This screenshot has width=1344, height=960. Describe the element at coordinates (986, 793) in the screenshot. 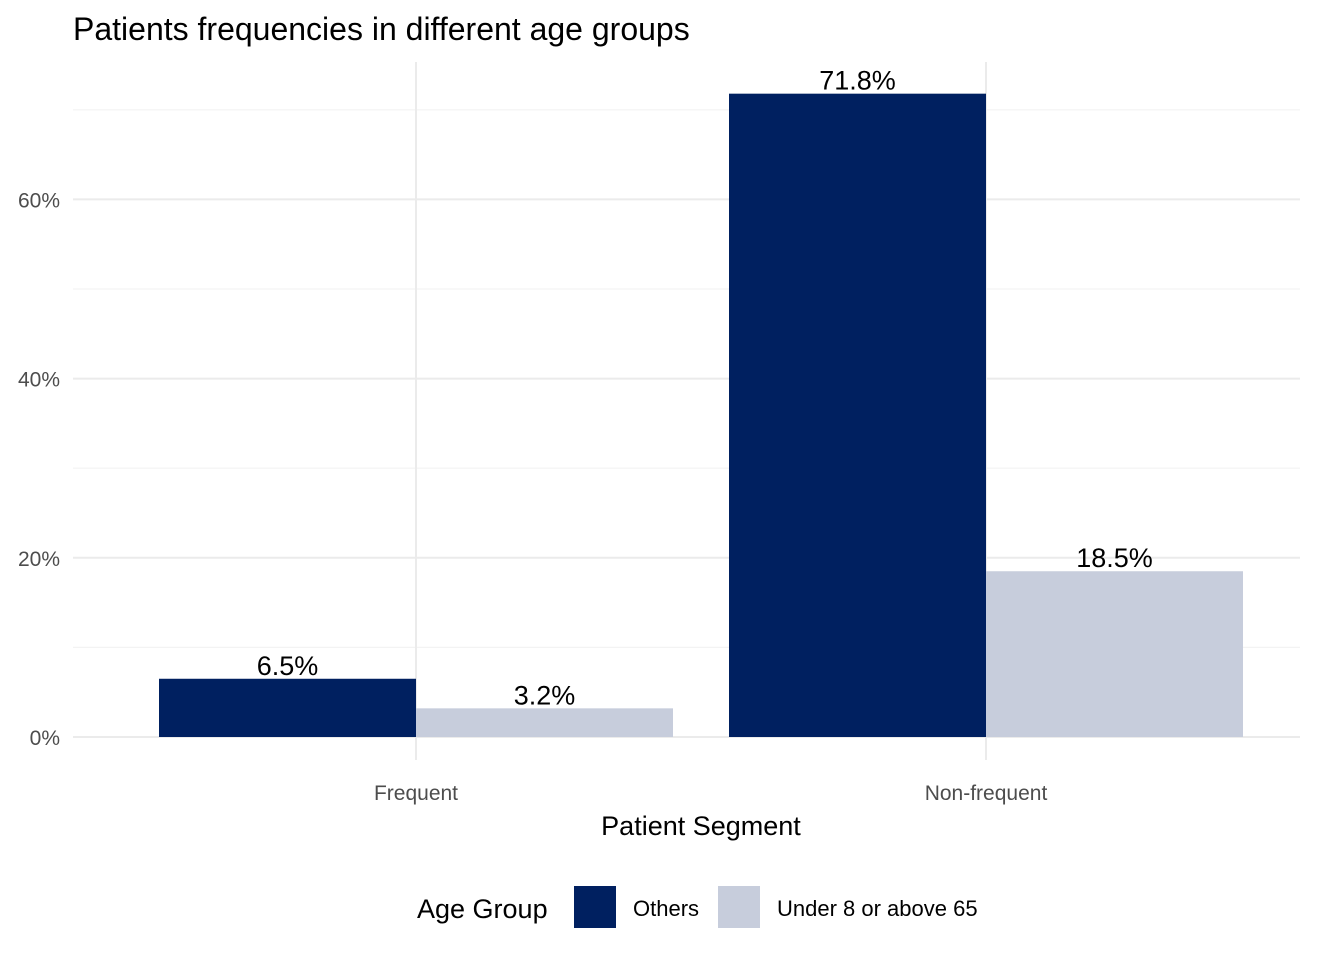

I see `x-tick-label: Non-frequent` at that location.